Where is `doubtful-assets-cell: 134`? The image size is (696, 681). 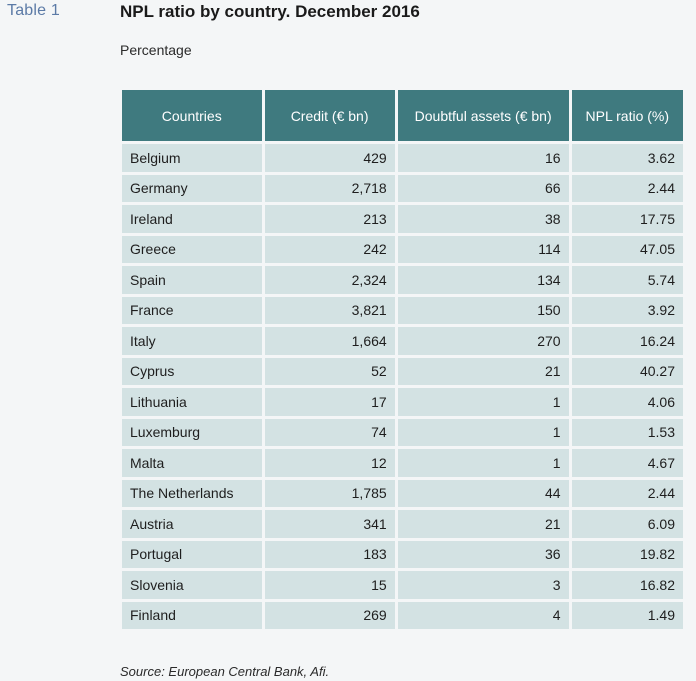
doubtful-assets-cell: 134 is located at coordinates (483, 280).